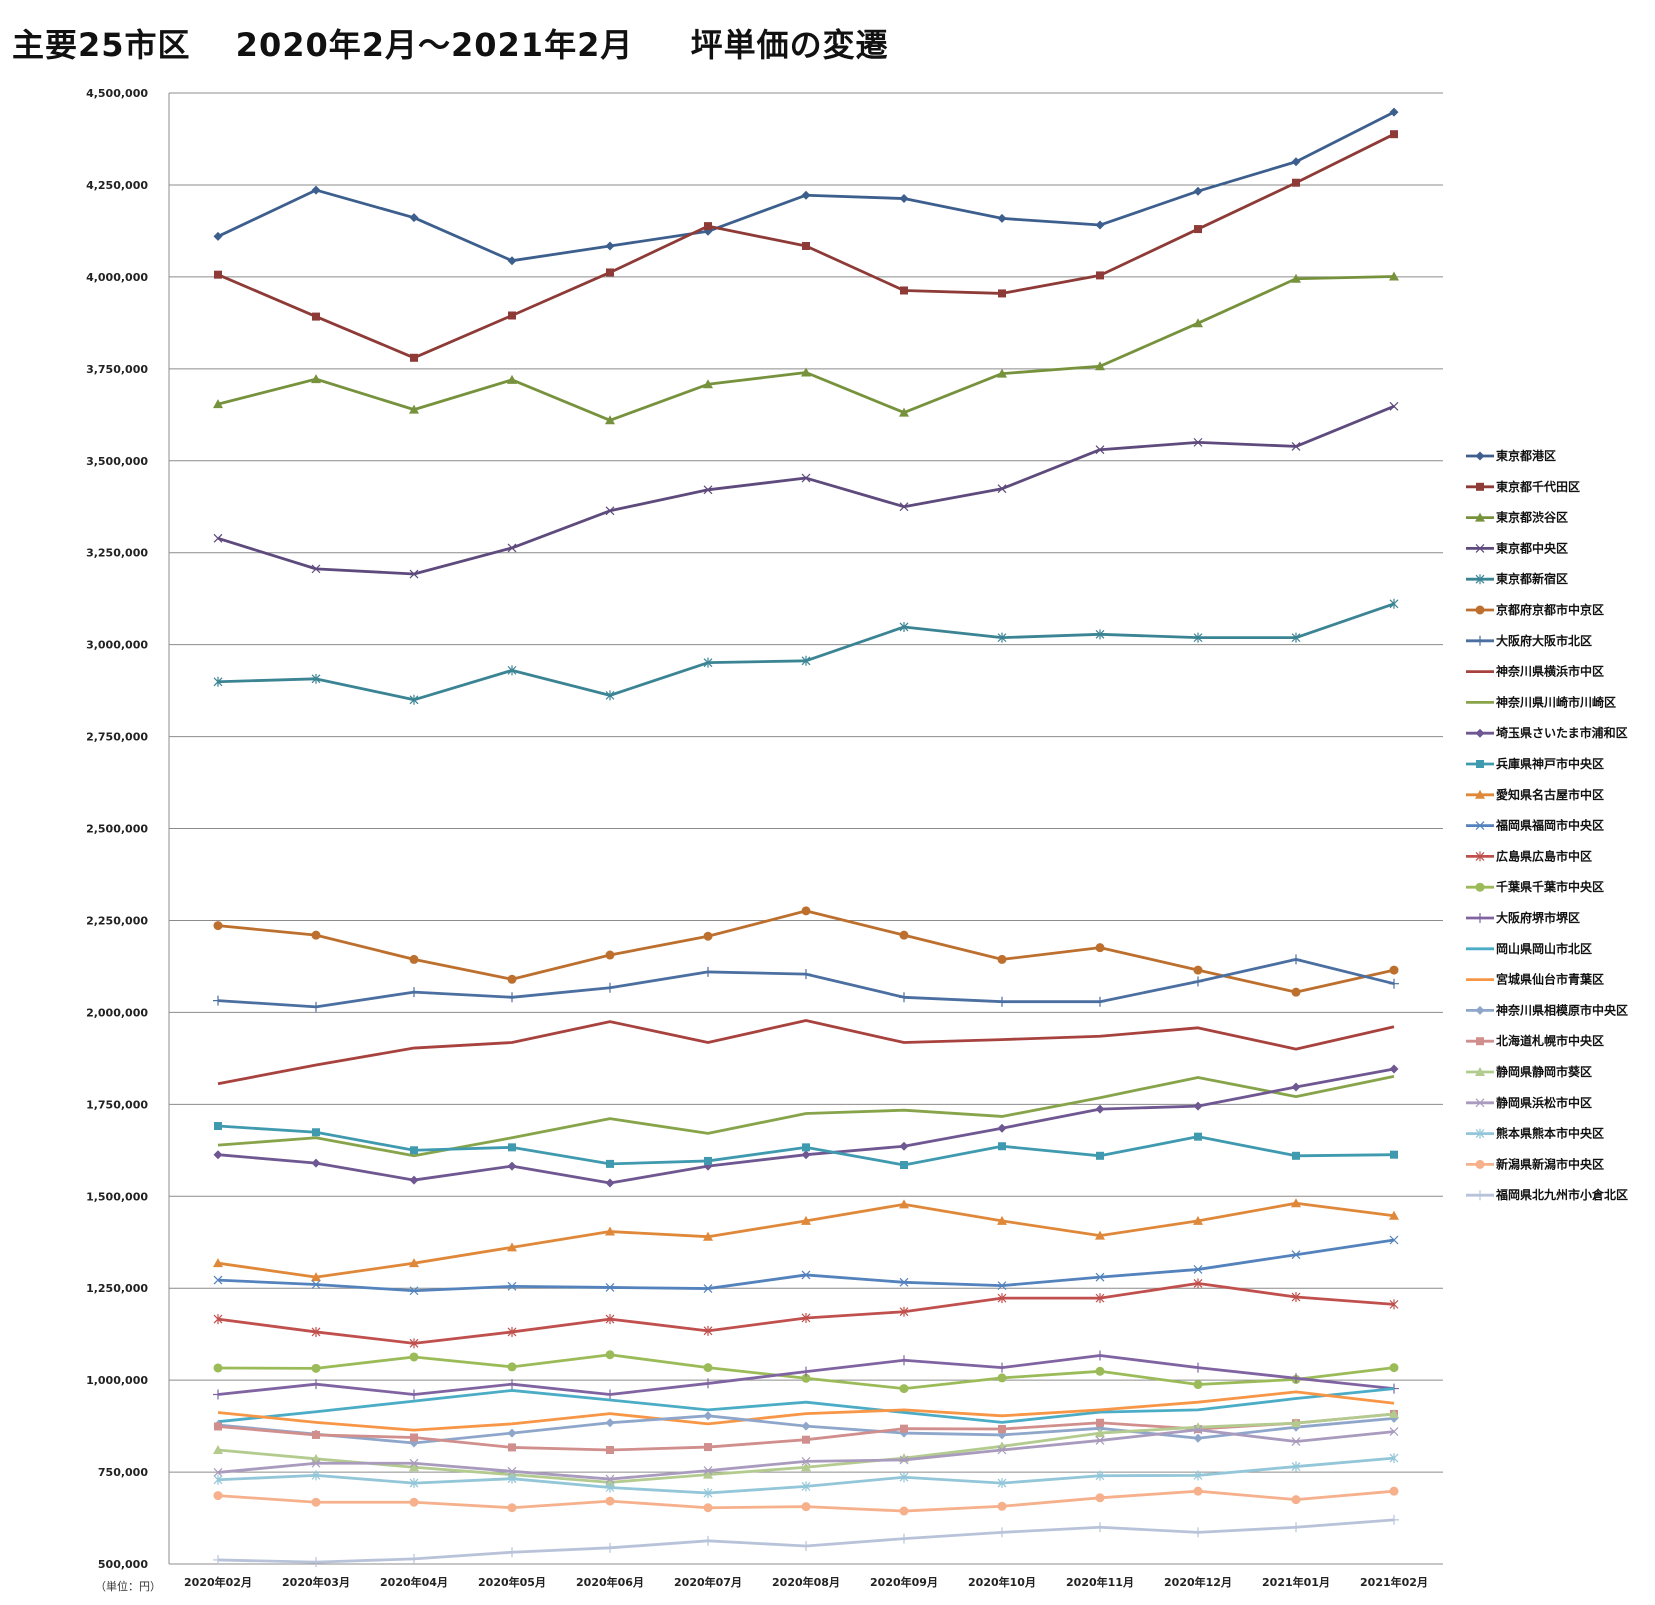 The image size is (1655, 1605). What do you see at coordinates (1535, 609) in the screenshot?
I see `legend-item: 京都府京都市中京区` at bounding box center [1535, 609].